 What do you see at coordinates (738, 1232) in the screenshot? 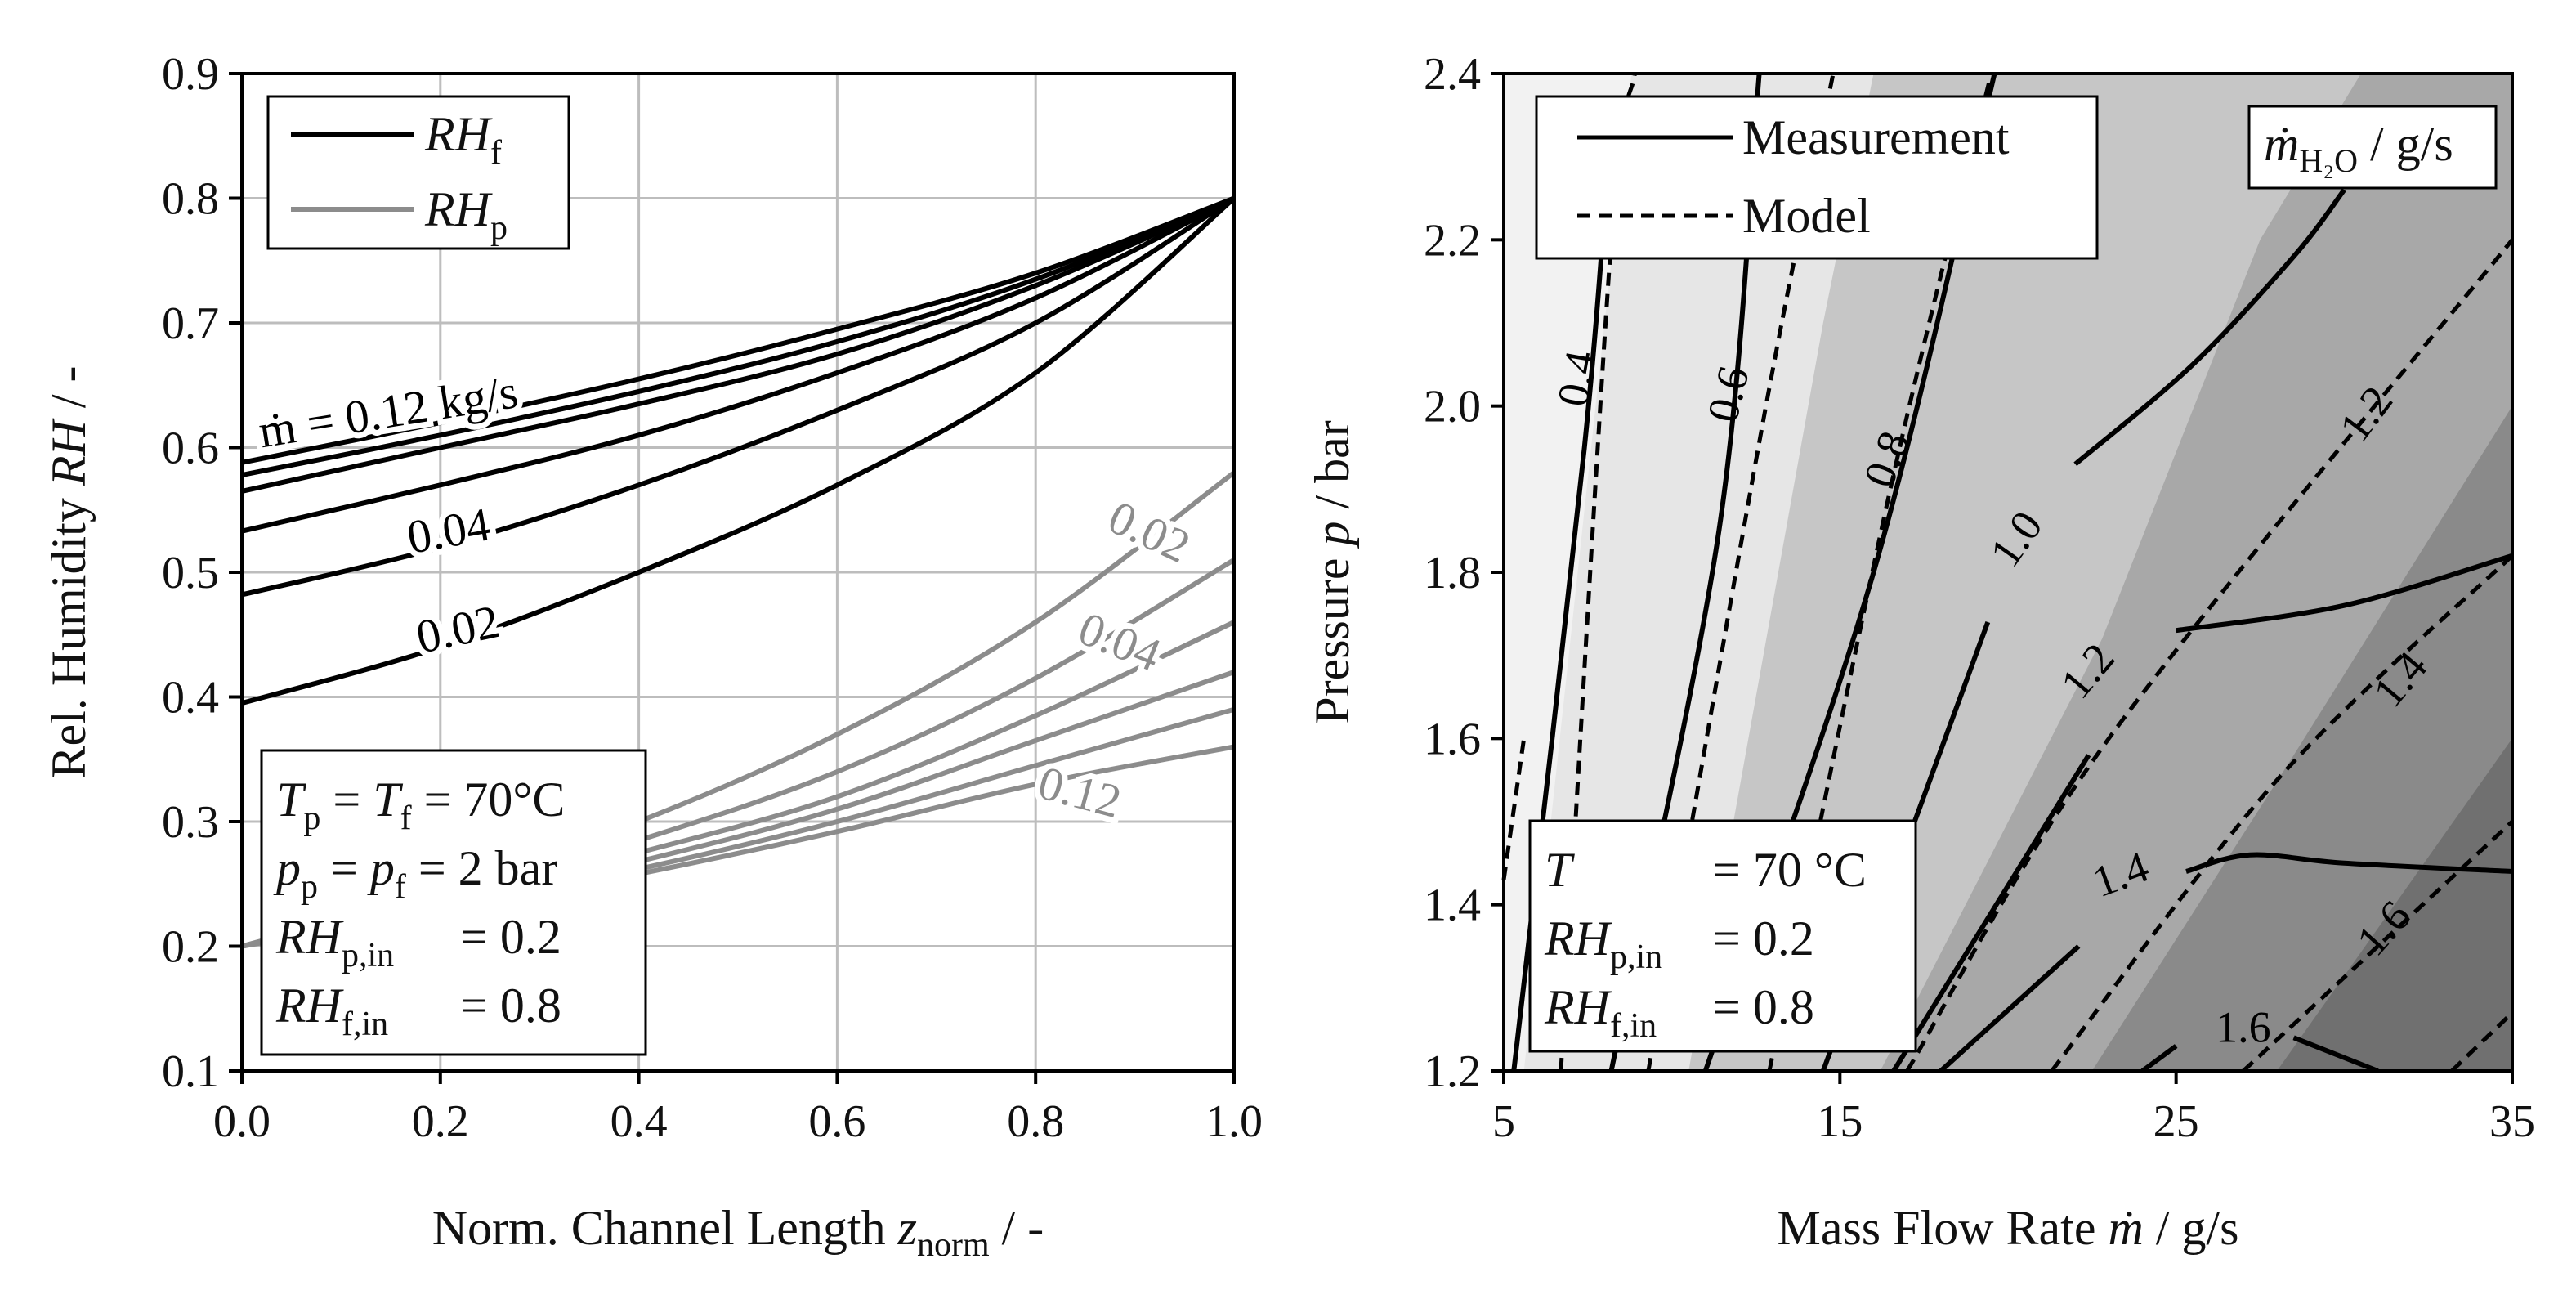
I see `left-xaxis-label: Norm. Channel Length znorm / -` at bounding box center [738, 1232].